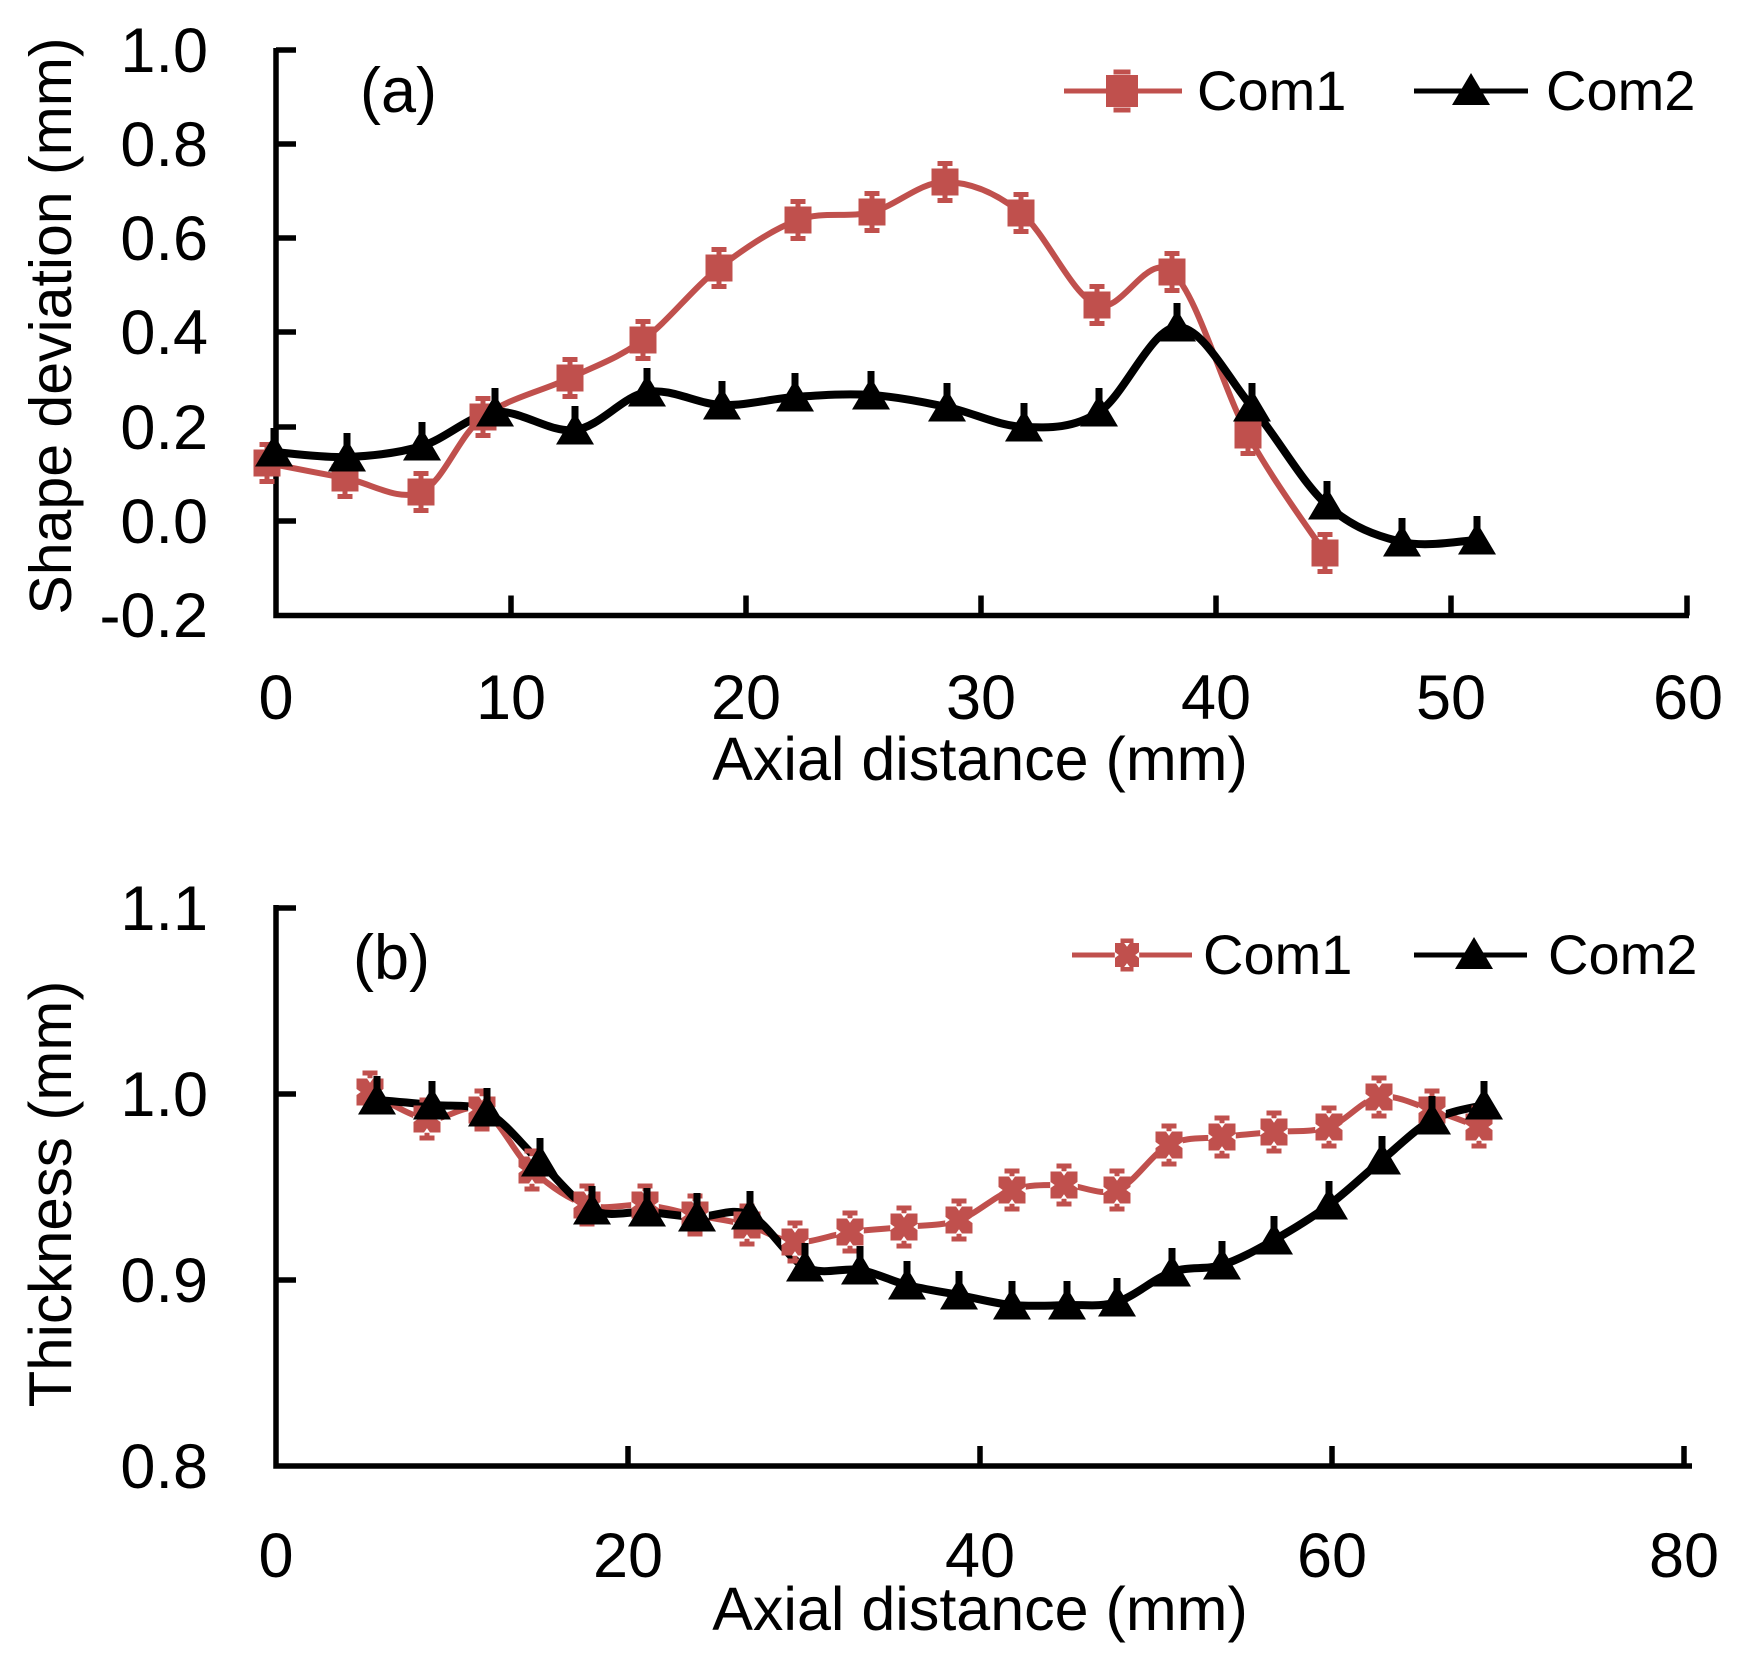  I want to click on svg-text: -0.2, so click(153, 616).